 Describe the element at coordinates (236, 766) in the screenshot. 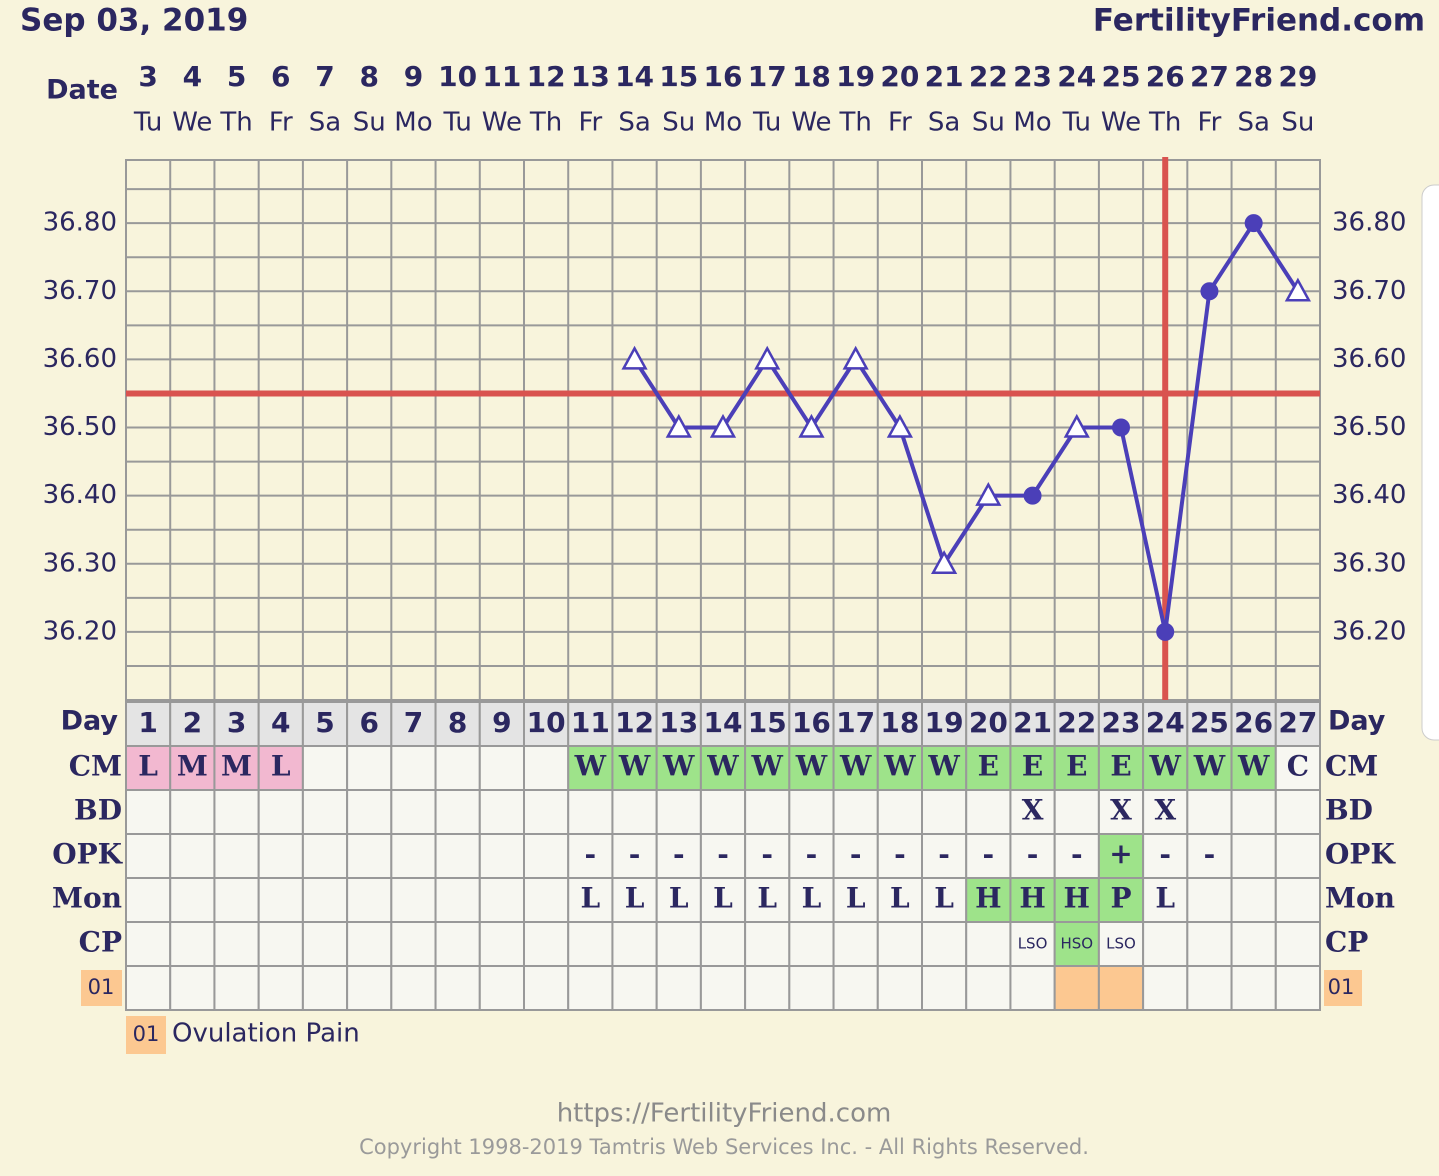

I see `cell-value: M` at that location.